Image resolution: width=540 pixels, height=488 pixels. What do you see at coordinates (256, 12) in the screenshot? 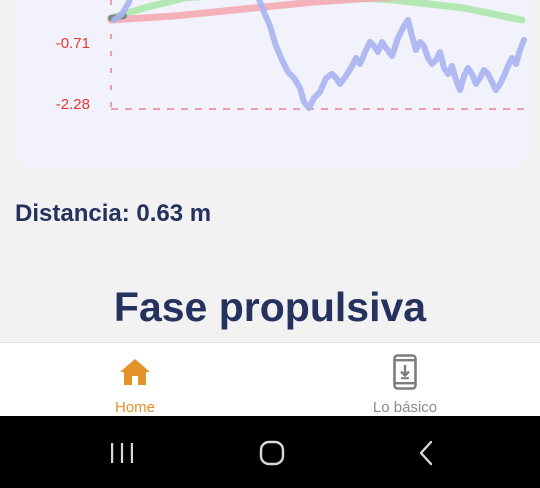
I see `series-red-line` at bounding box center [256, 12].